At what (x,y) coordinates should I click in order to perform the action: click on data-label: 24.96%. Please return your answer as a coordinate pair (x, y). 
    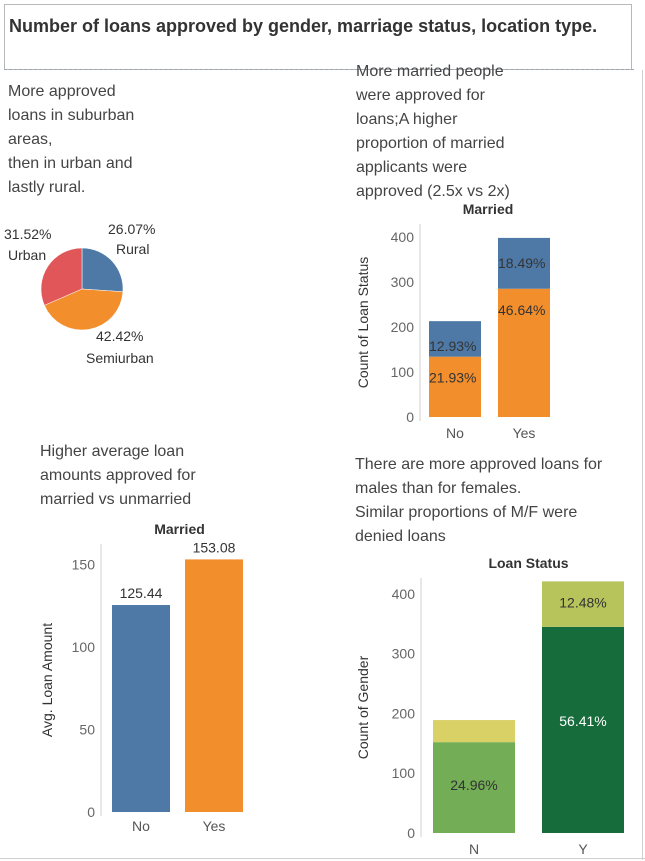
    Looking at the image, I should click on (473, 785).